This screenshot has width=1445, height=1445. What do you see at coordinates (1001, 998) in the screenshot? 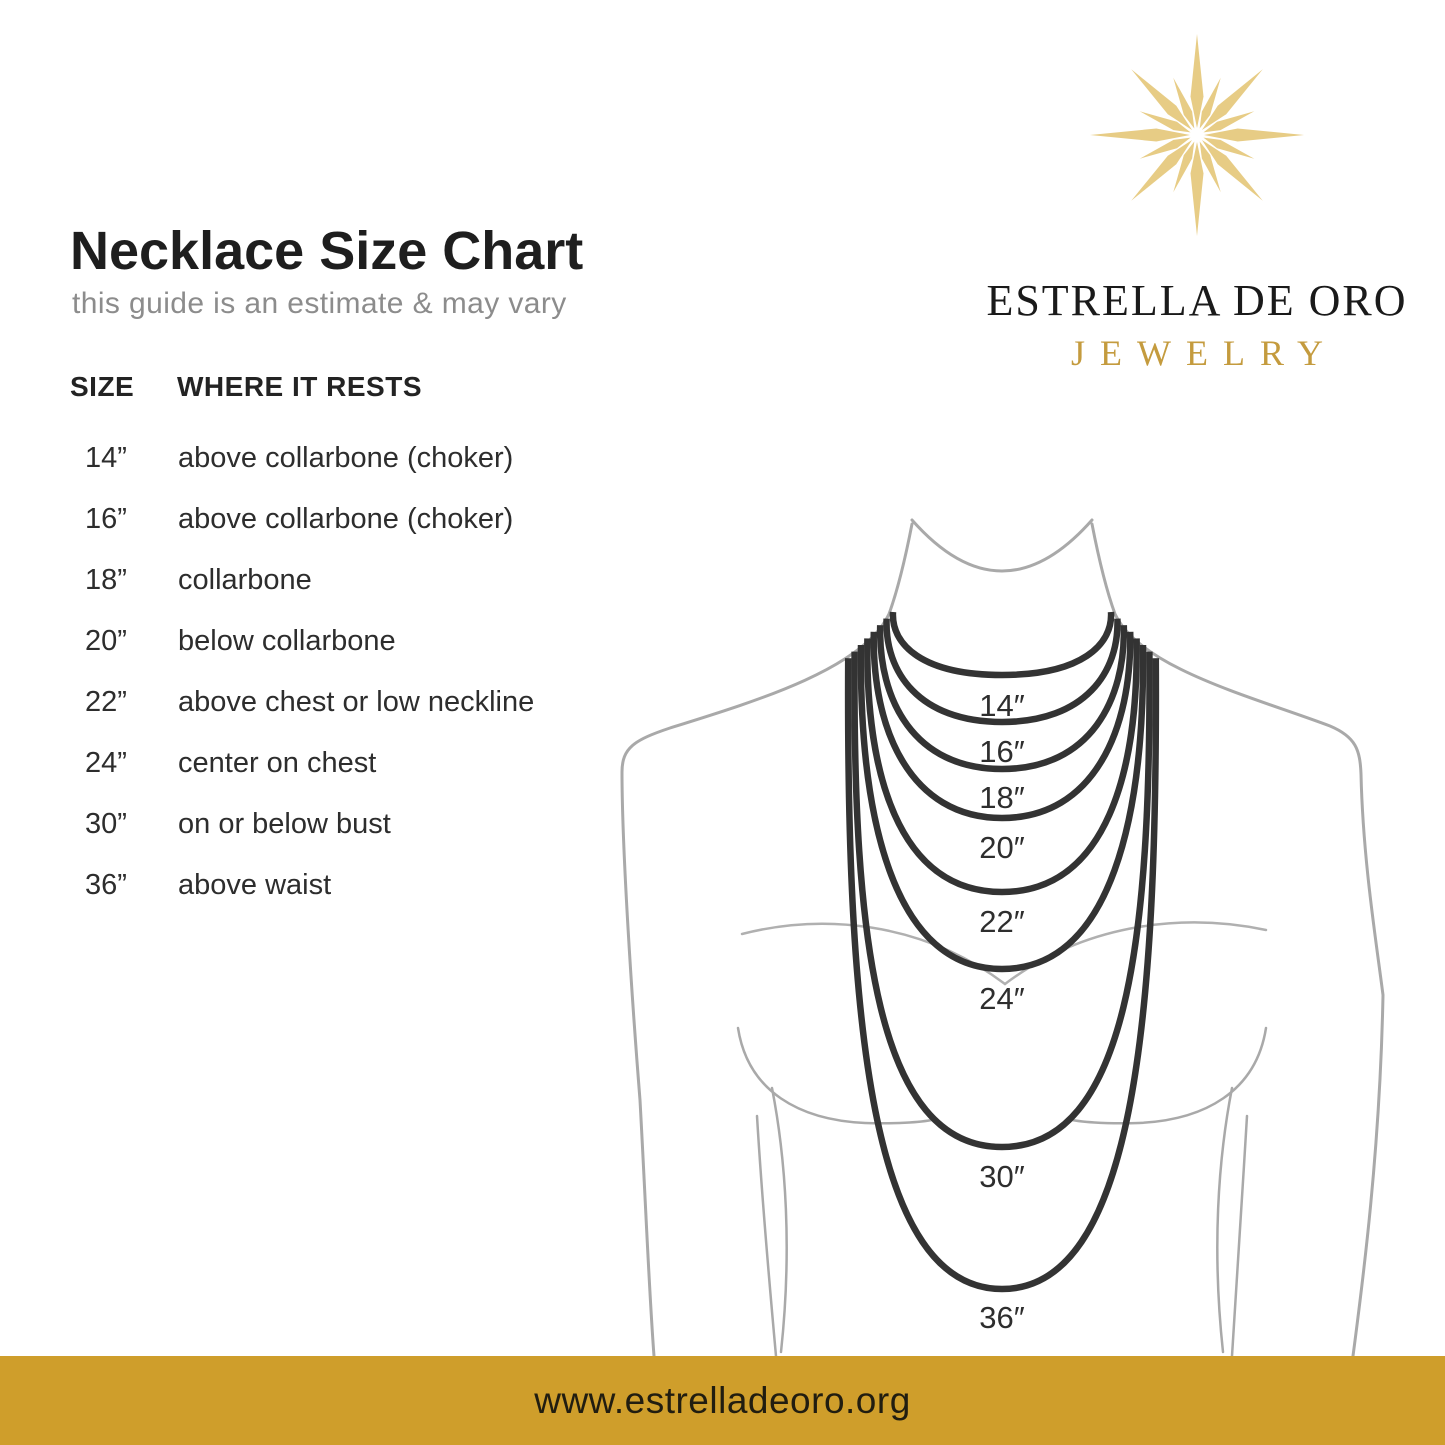
I see `necklace-label-24: 24″` at bounding box center [1001, 998].